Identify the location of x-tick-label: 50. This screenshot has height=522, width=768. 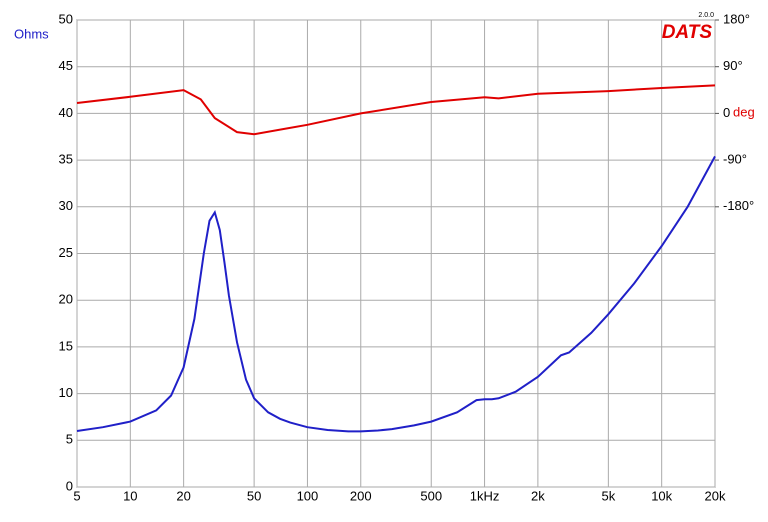
(254, 495).